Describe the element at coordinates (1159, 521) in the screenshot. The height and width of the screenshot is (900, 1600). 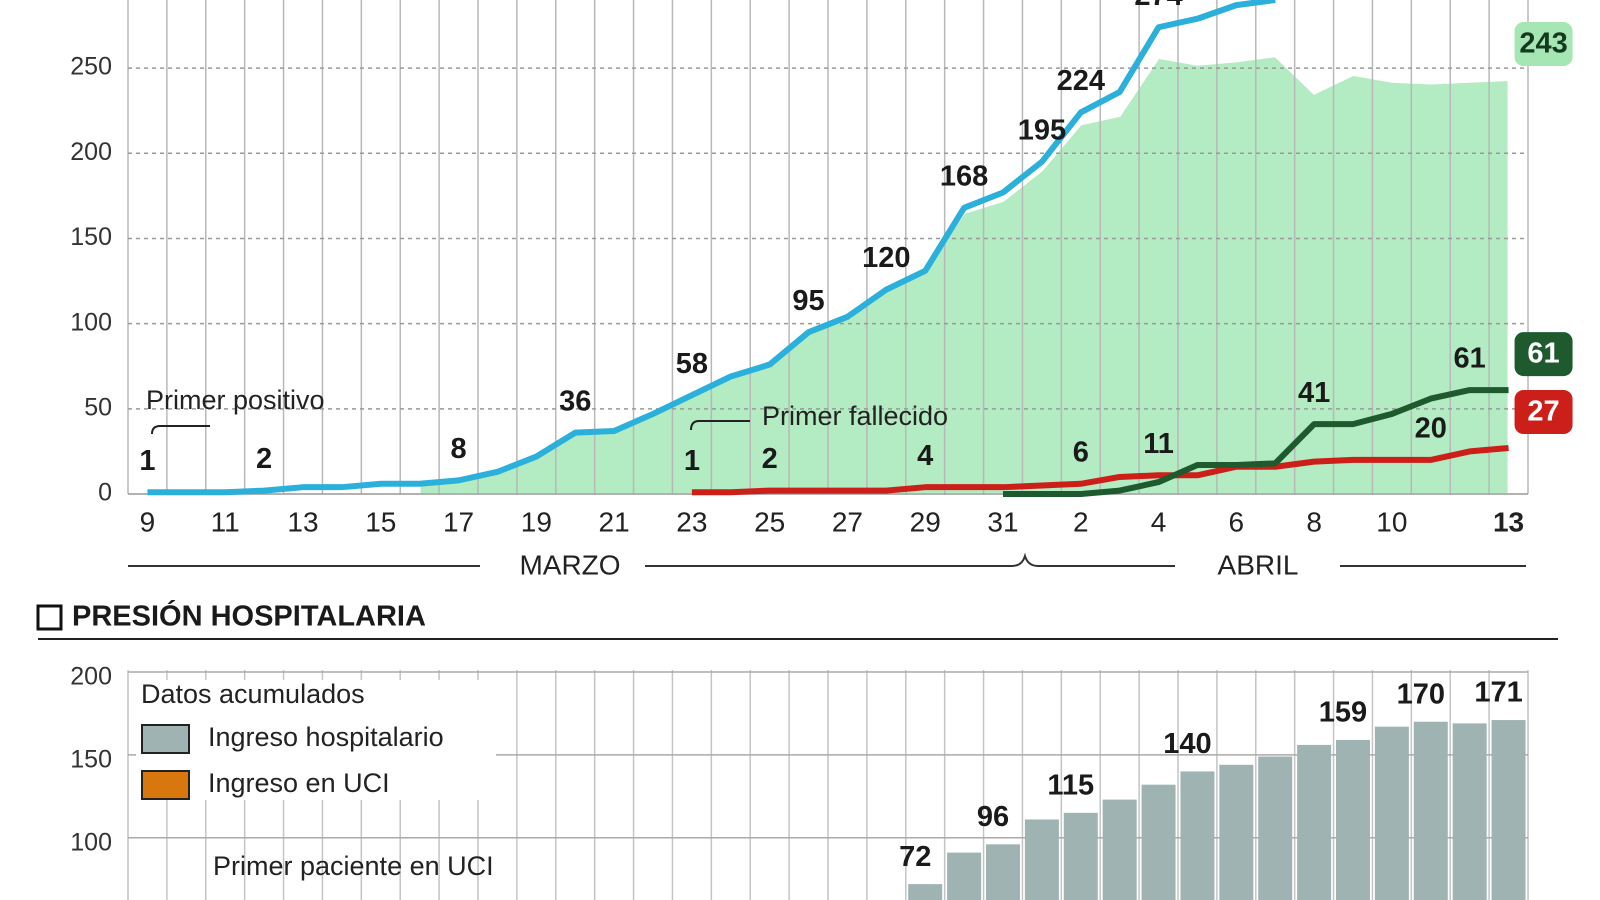
I see `x-tick-label: 4` at that location.